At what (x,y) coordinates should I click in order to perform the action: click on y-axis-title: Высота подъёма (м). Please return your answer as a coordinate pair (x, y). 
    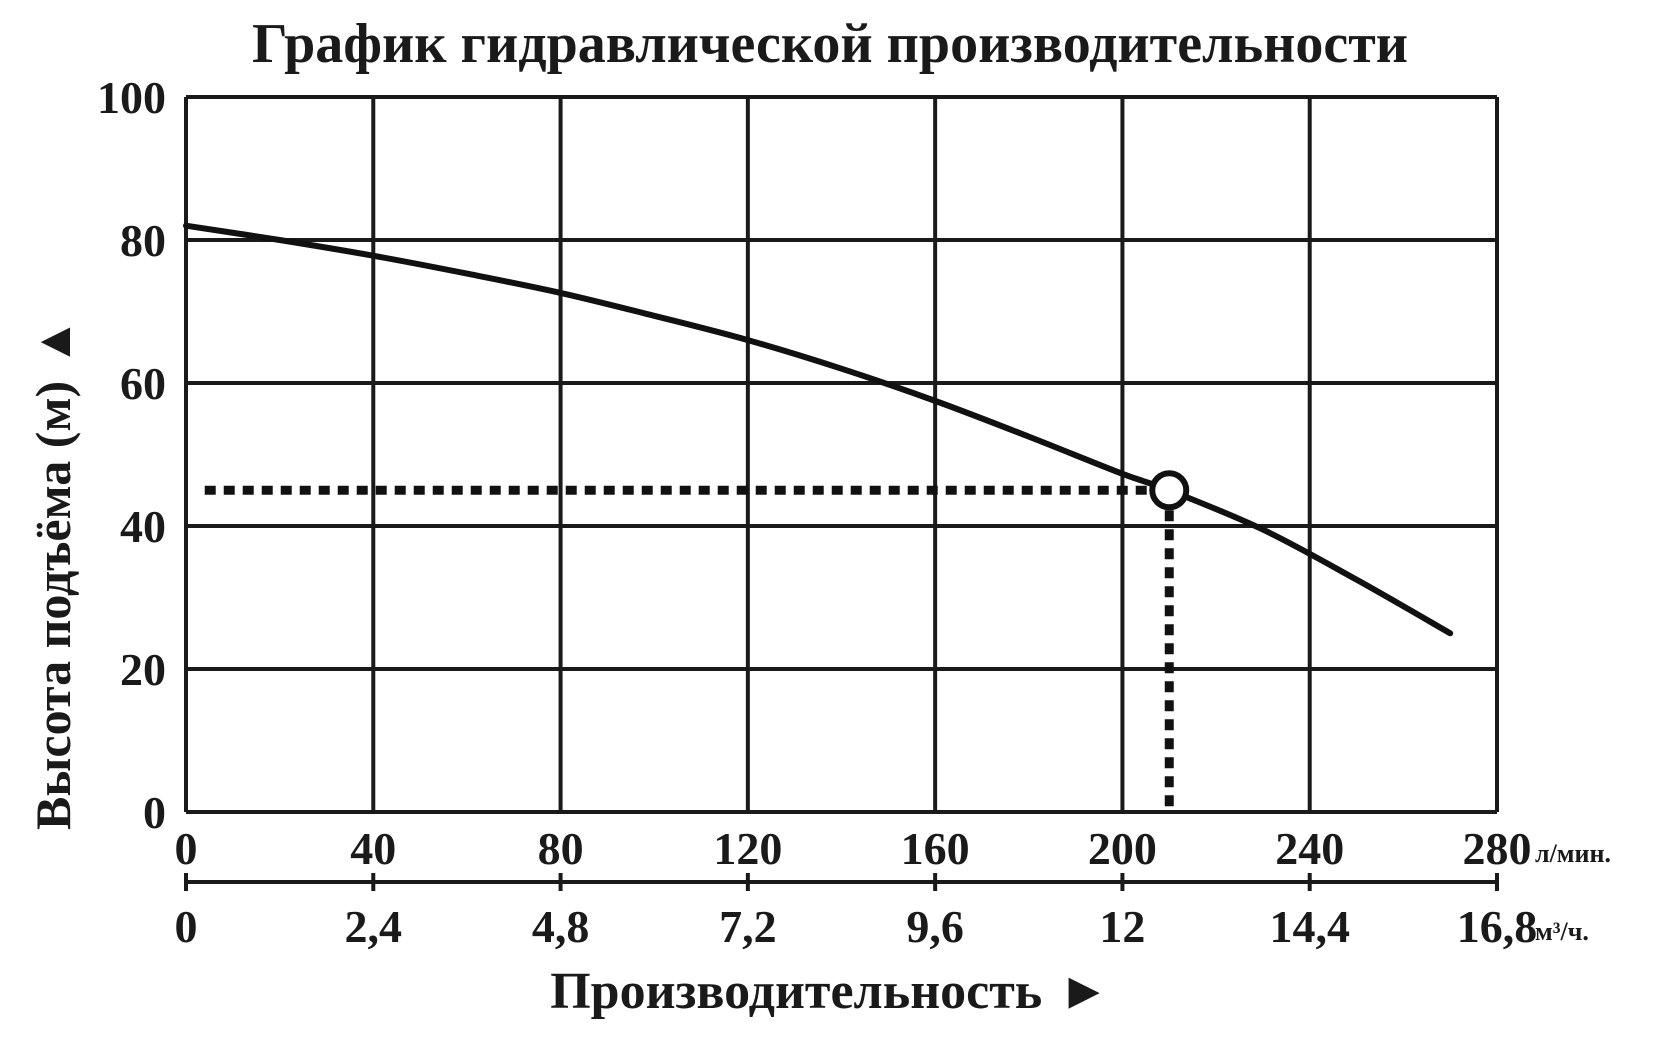
    Looking at the image, I should click on (53, 605).